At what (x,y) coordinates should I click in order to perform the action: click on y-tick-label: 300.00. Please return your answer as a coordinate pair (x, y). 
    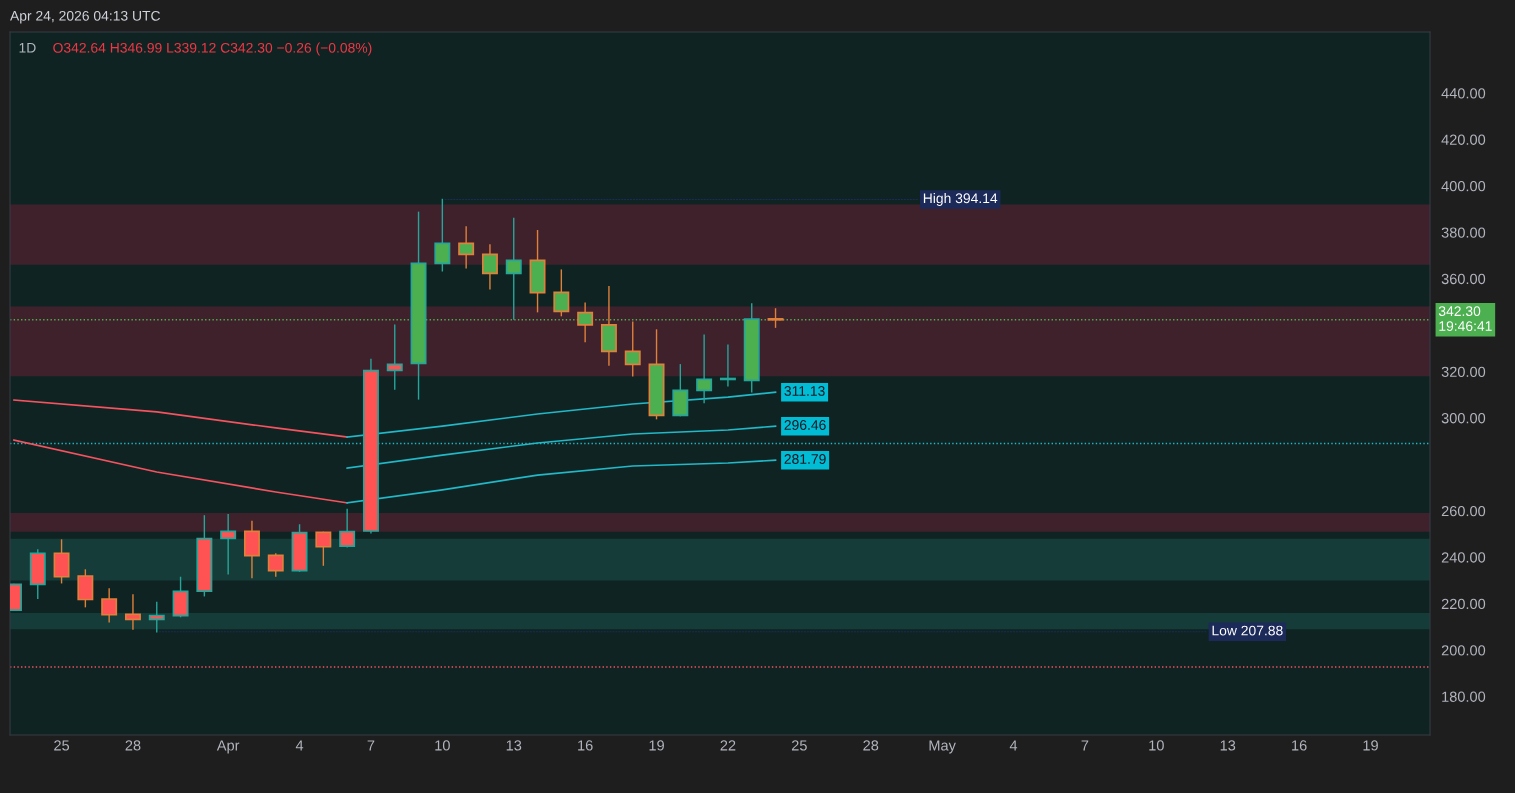
    Looking at the image, I should click on (1463, 418).